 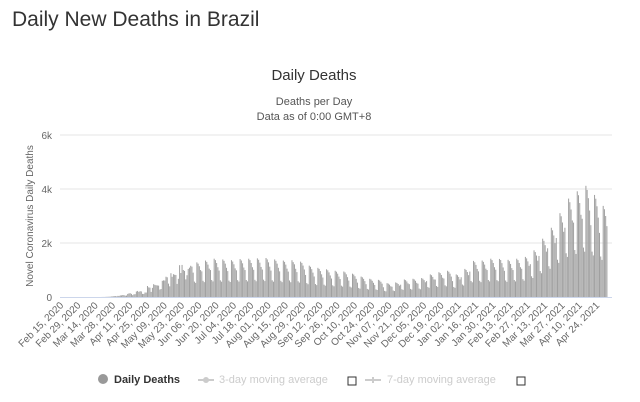 What do you see at coordinates (273, 380) in the screenshot?
I see `legend-3day-average: 3-day moving average` at bounding box center [273, 380].